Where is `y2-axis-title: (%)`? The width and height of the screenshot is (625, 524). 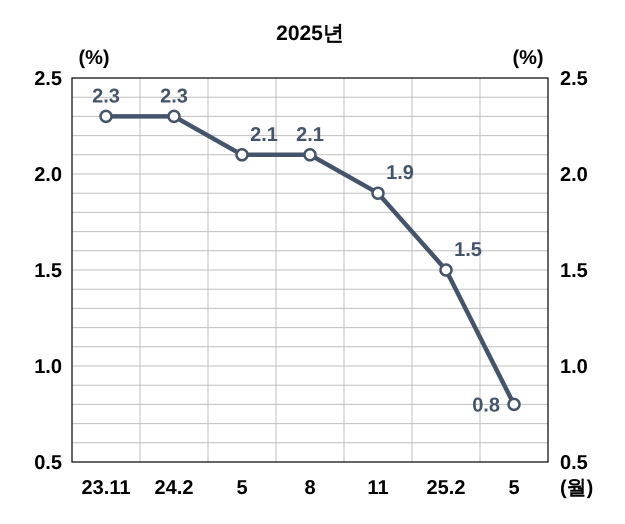
y2-axis-title: (%) is located at coordinates (528, 58).